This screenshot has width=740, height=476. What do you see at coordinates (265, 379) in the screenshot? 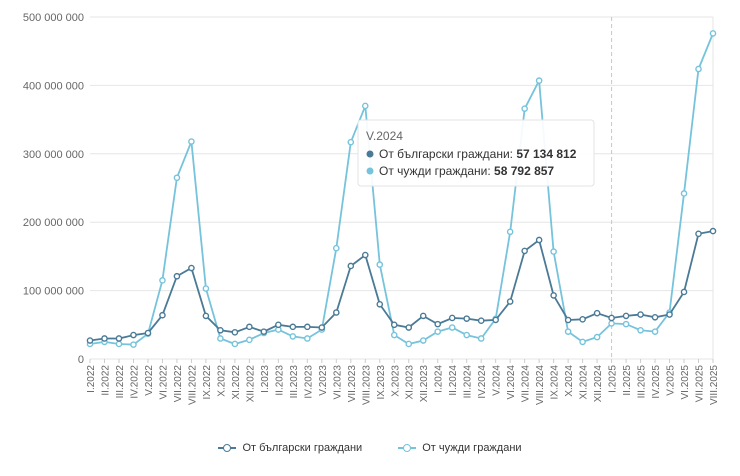
I see `x-tick-label: I.2023` at bounding box center [265, 379].